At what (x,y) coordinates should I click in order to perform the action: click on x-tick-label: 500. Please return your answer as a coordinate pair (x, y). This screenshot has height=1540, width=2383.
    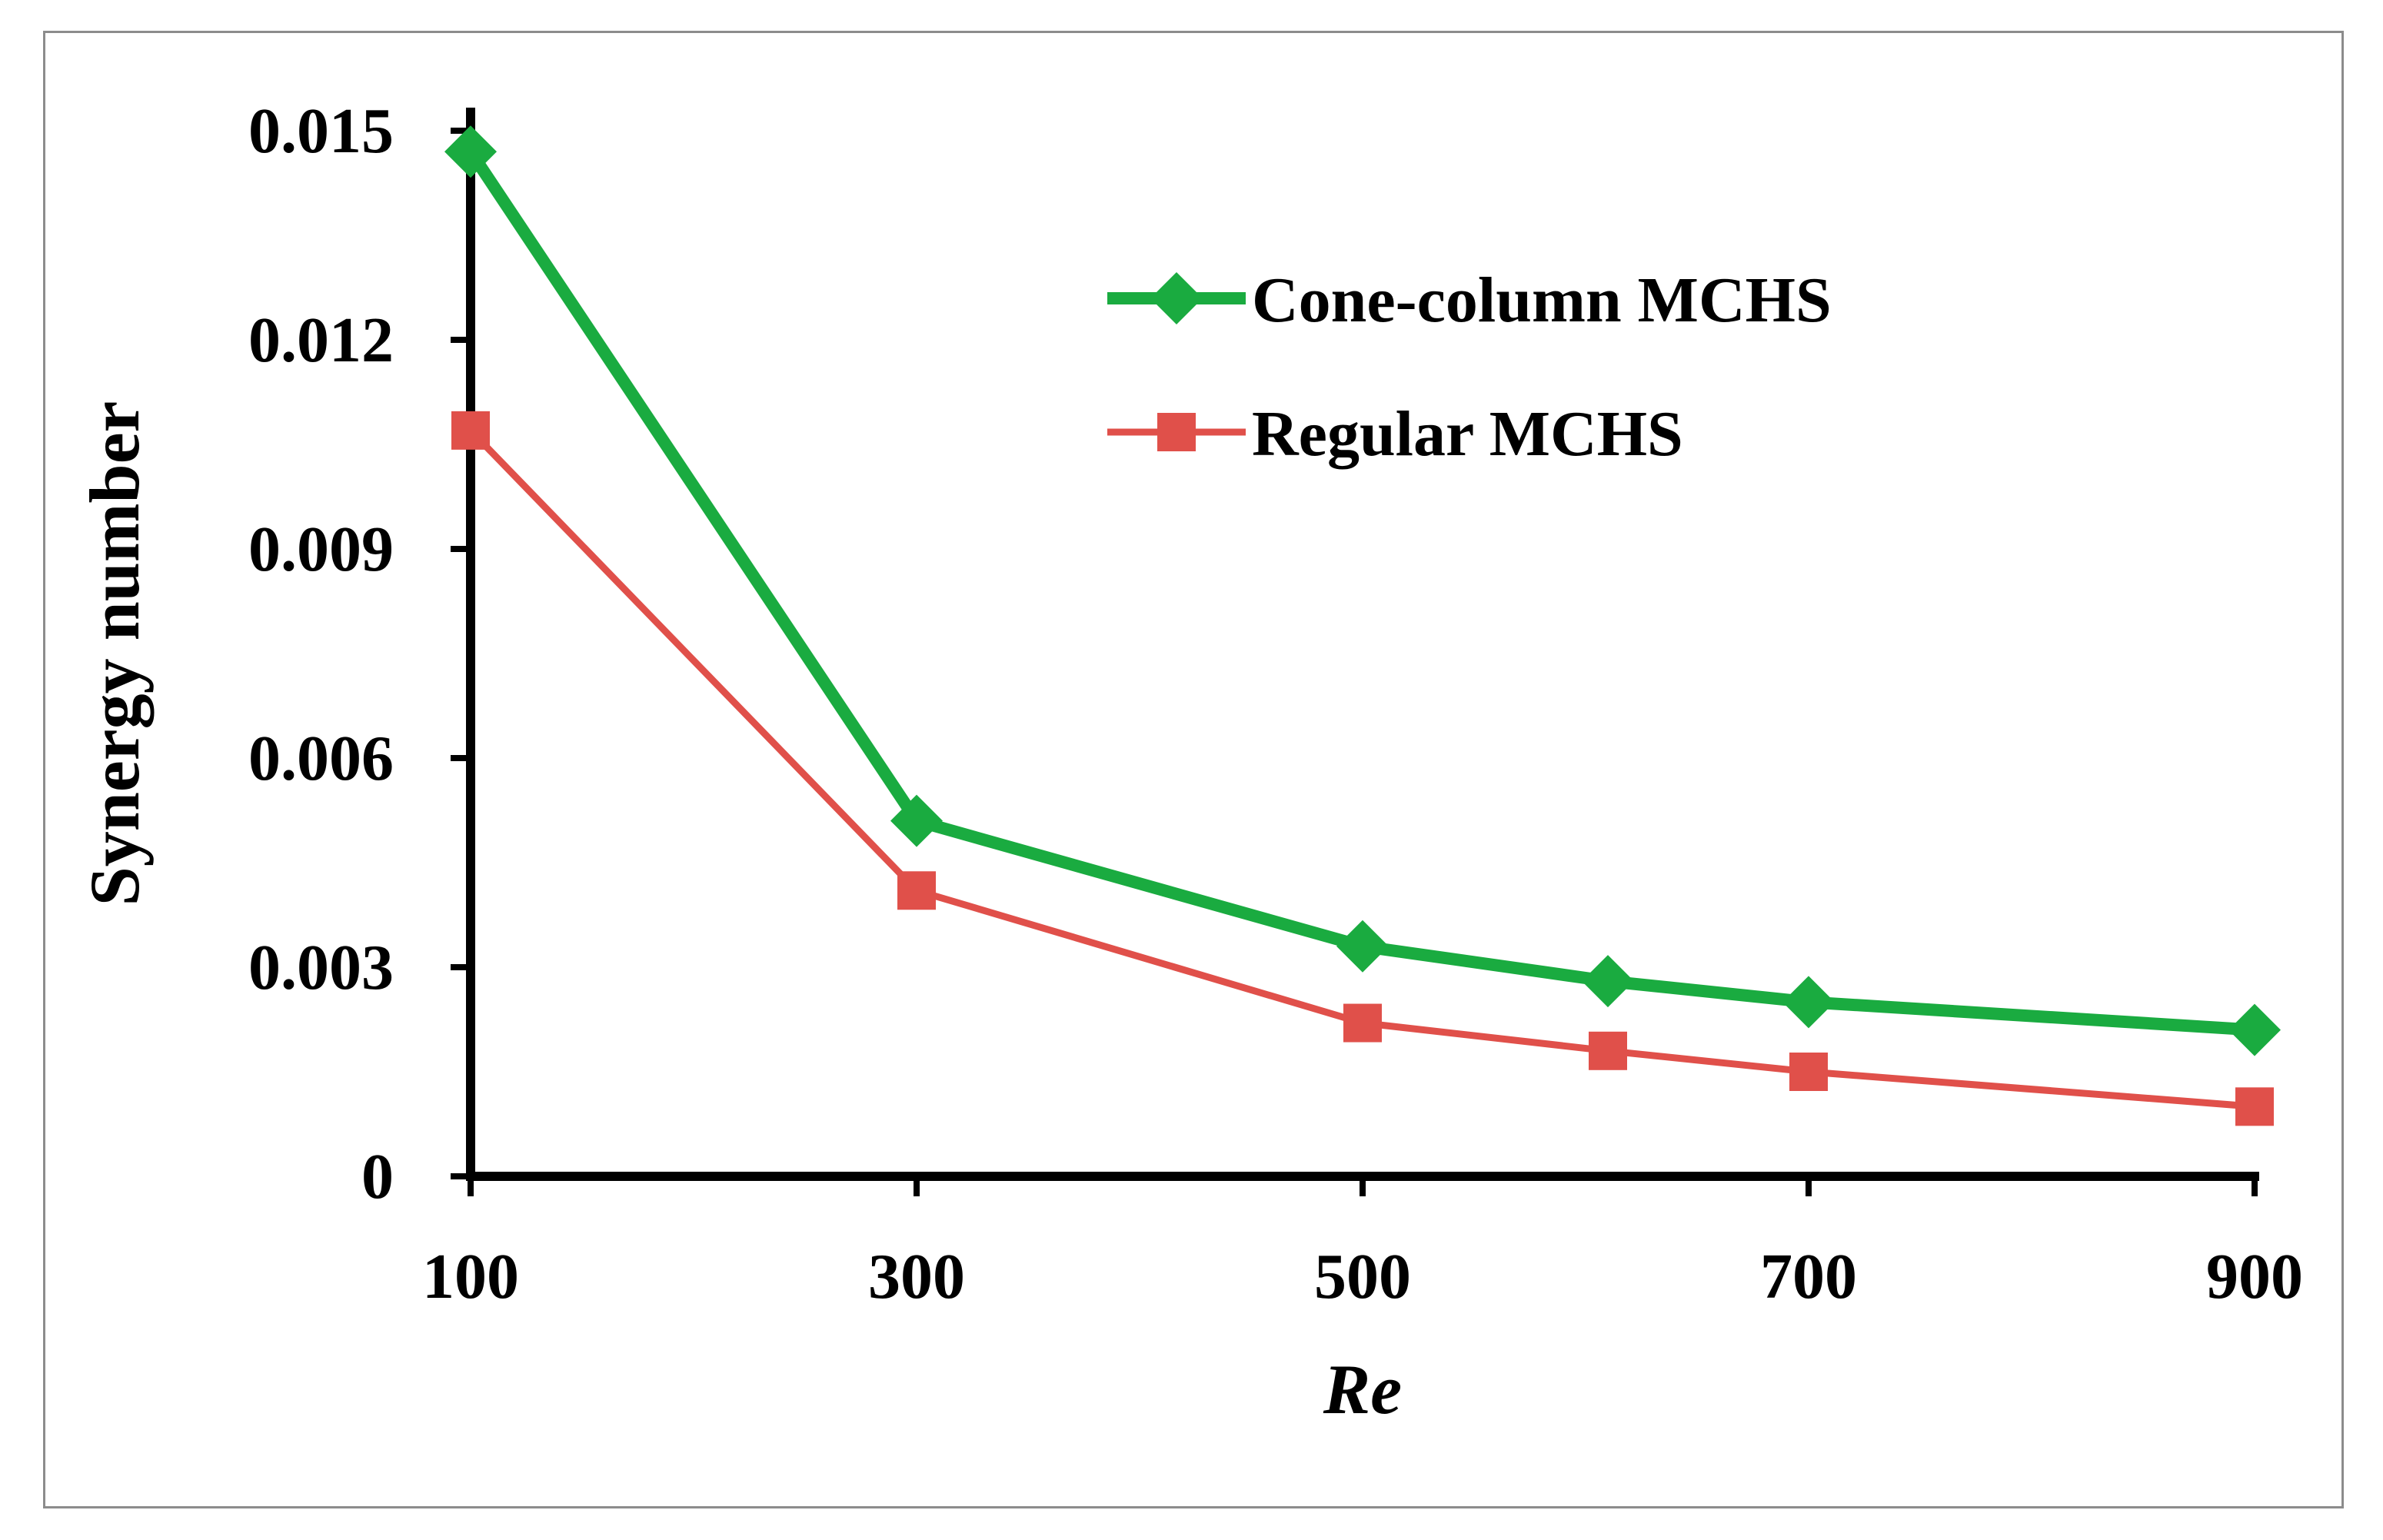
    Looking at the image, I should click on (1362, 1276).